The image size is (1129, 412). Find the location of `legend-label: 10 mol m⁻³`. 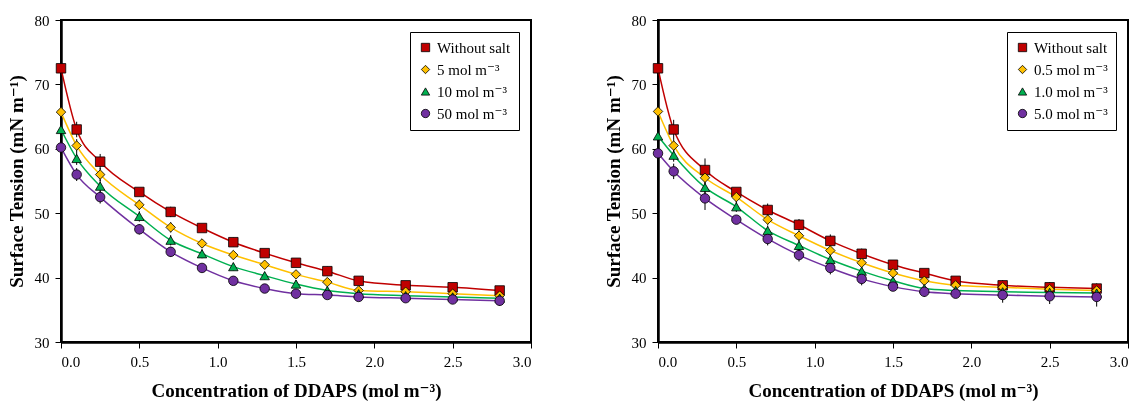

legend-label: 10 mol m⁻³ is located at coordinates (472, 91).